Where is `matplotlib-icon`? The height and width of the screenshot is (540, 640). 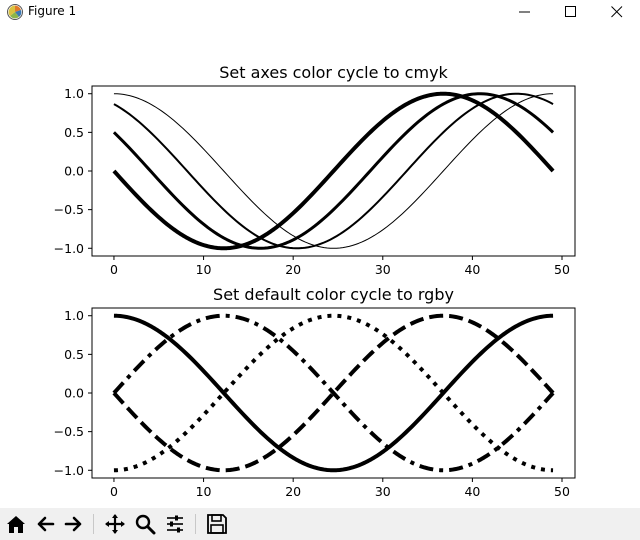 matplotlib-icon is located at coordinates (15, 12).